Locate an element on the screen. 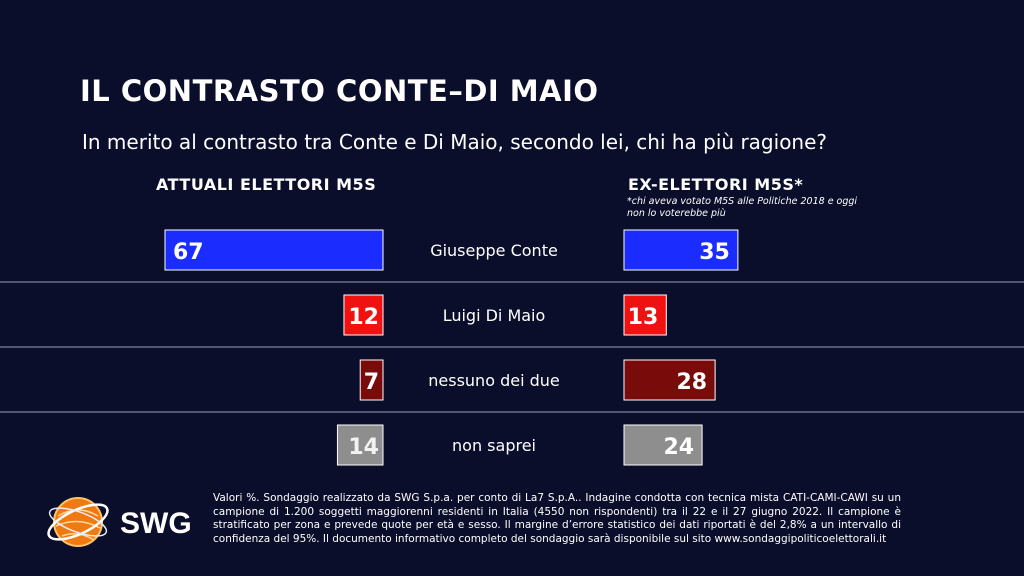  left-value-label: 7 is located at coordinates (371, 382).